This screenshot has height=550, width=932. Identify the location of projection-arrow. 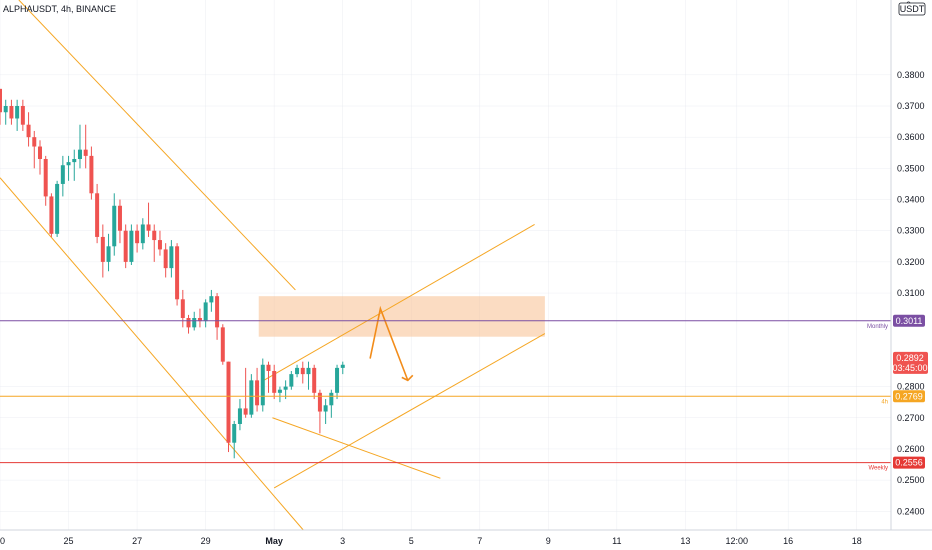
(389, 343).